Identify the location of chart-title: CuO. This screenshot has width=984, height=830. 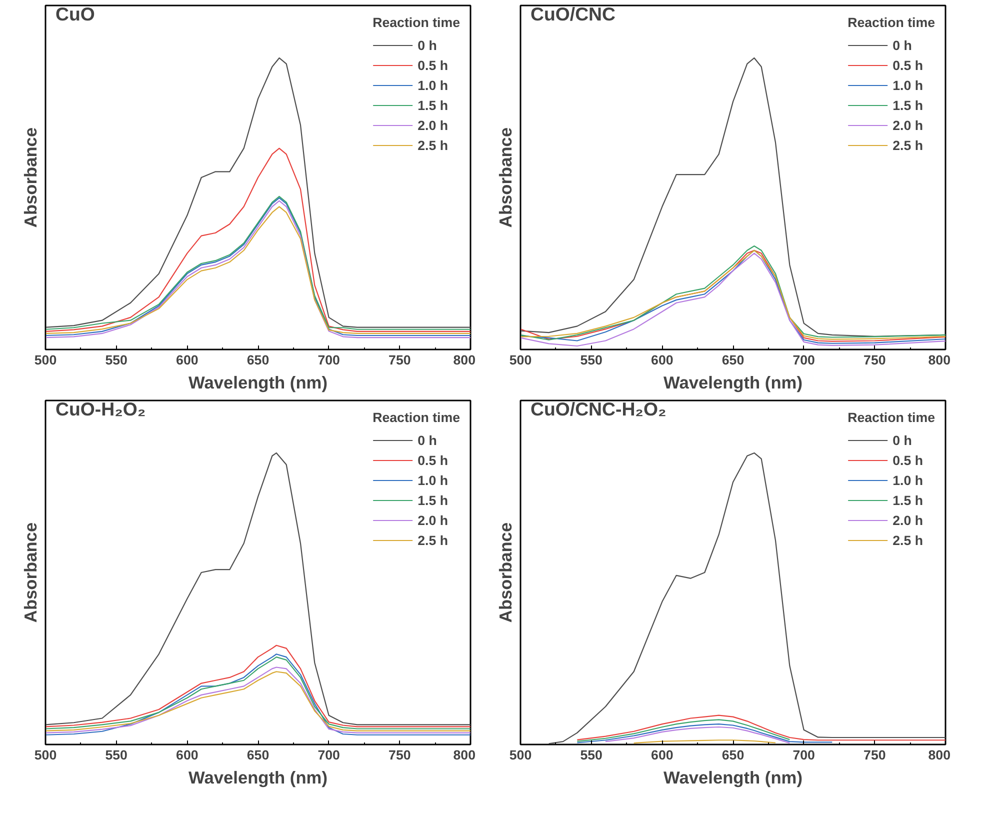
(75, 14).